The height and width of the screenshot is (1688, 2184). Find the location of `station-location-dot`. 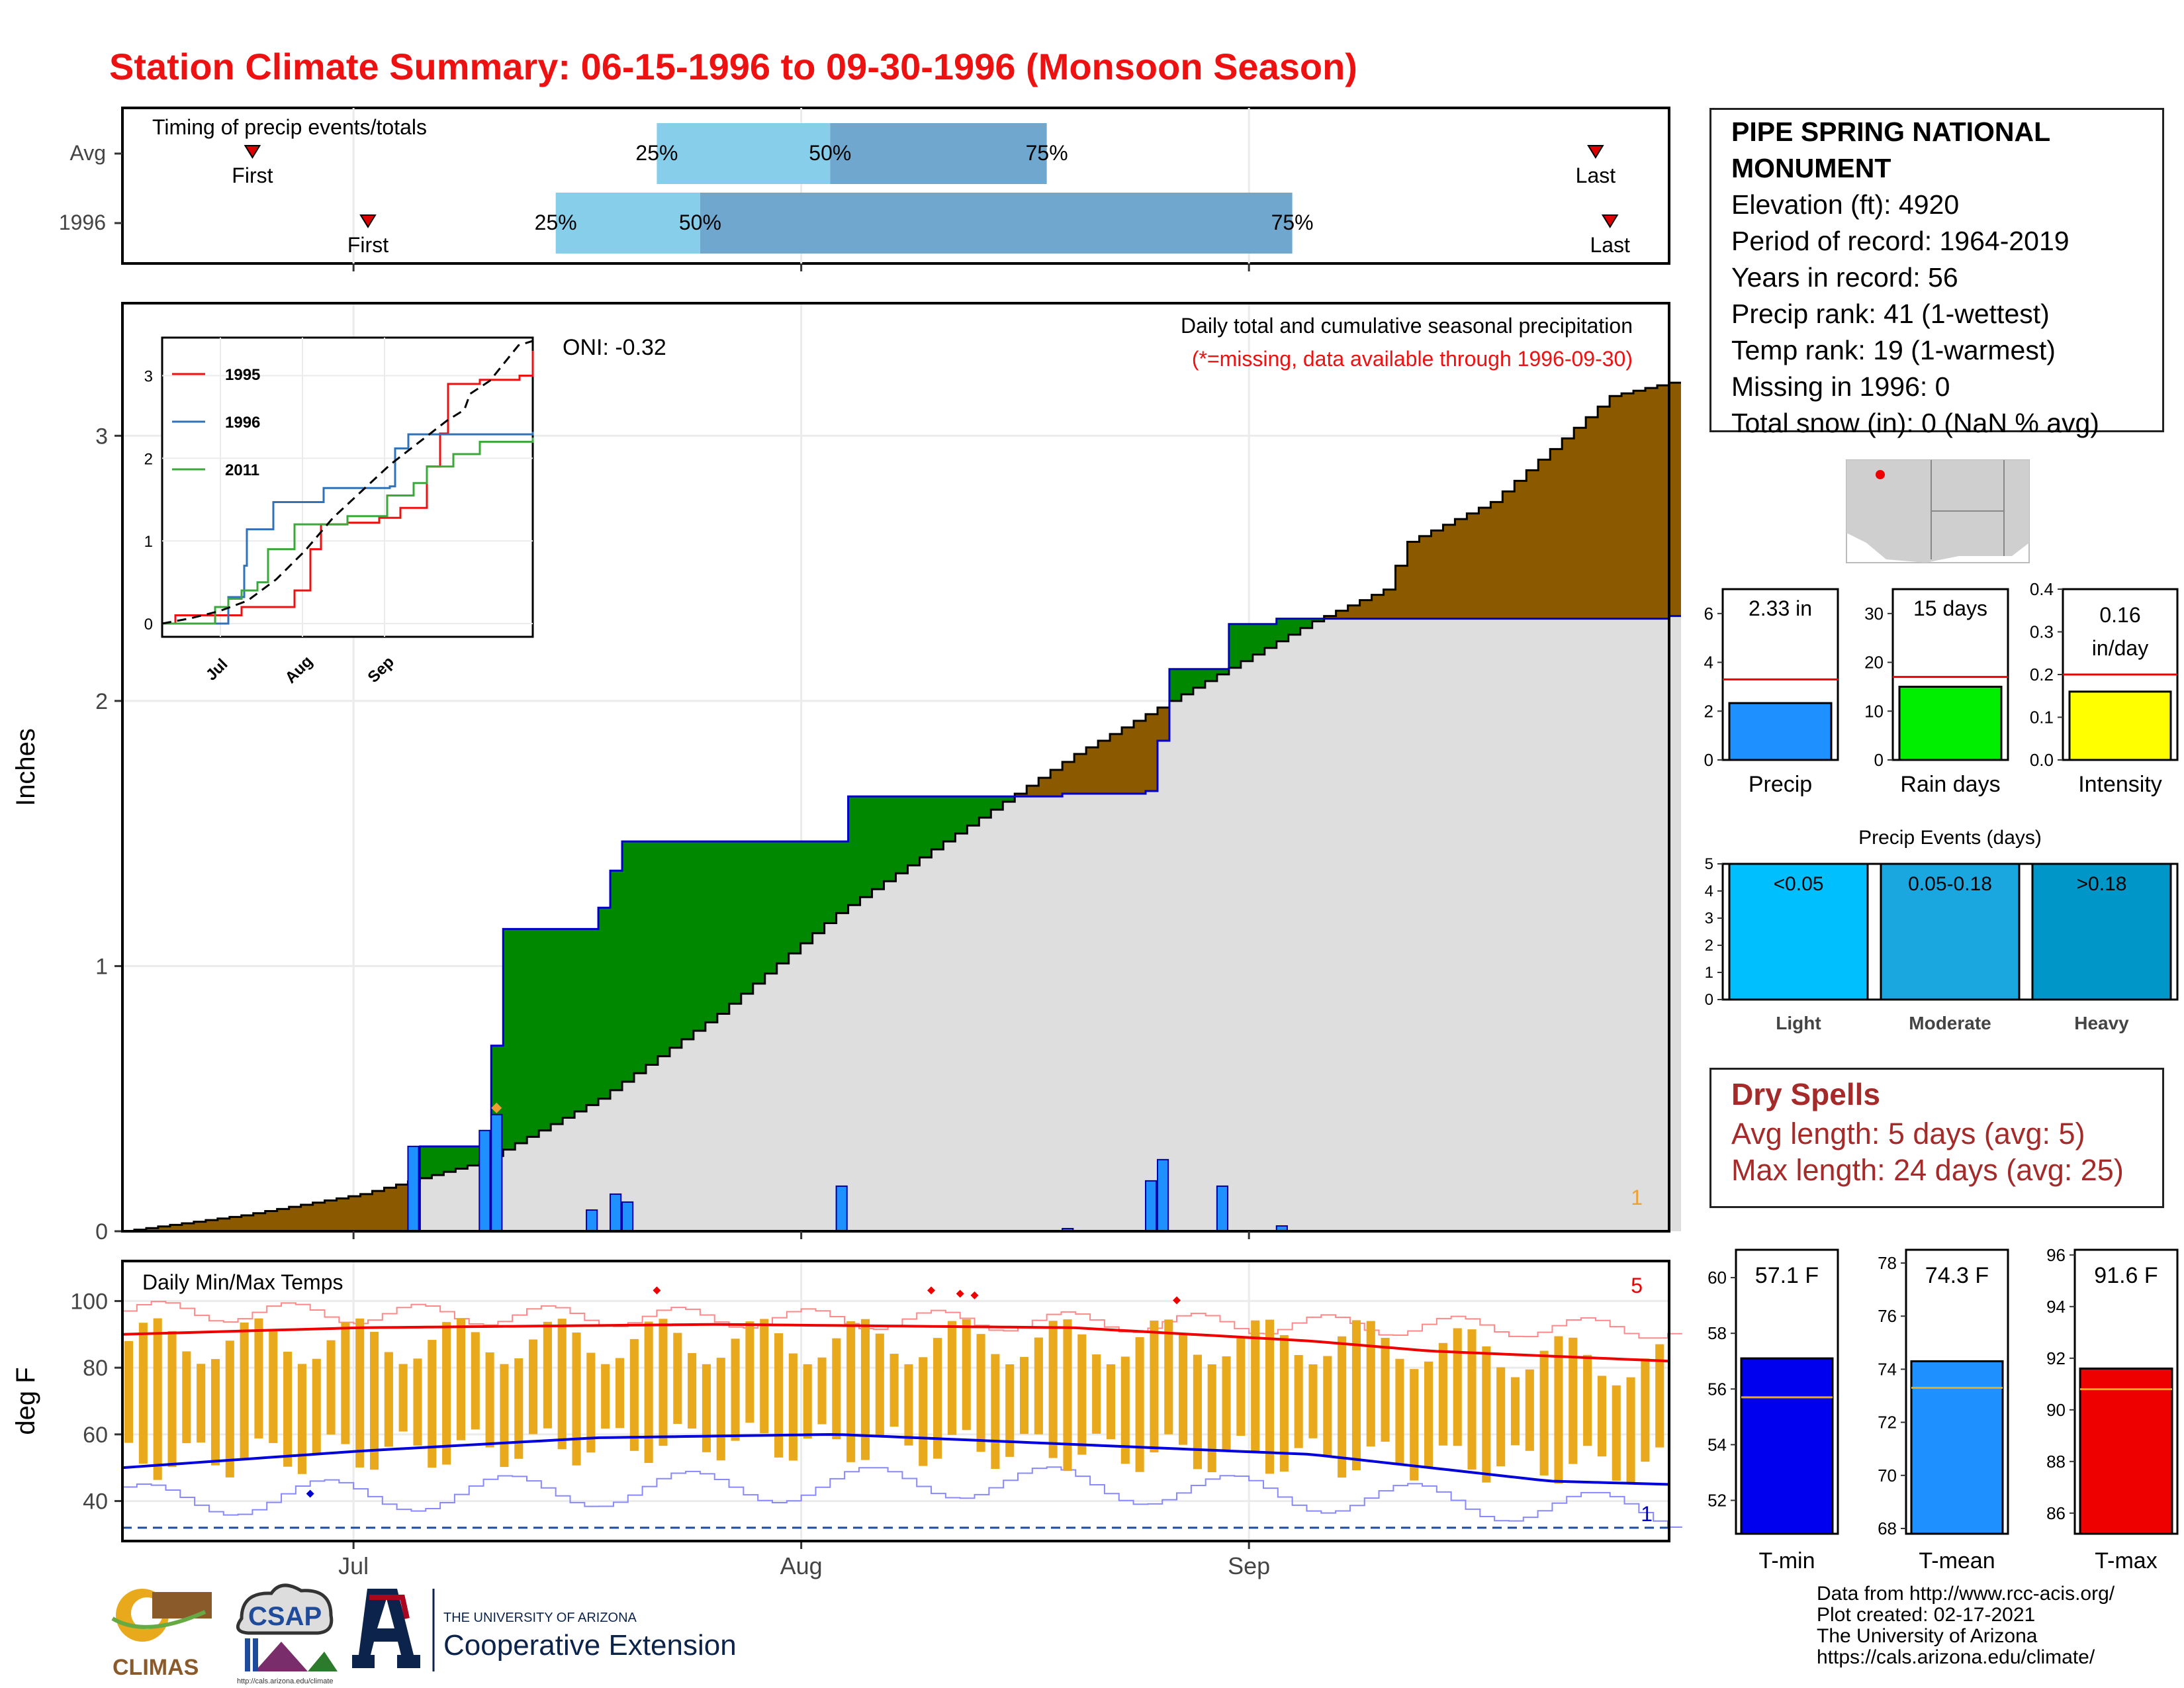

station-location-dot is located at coordinates (1880, 474).